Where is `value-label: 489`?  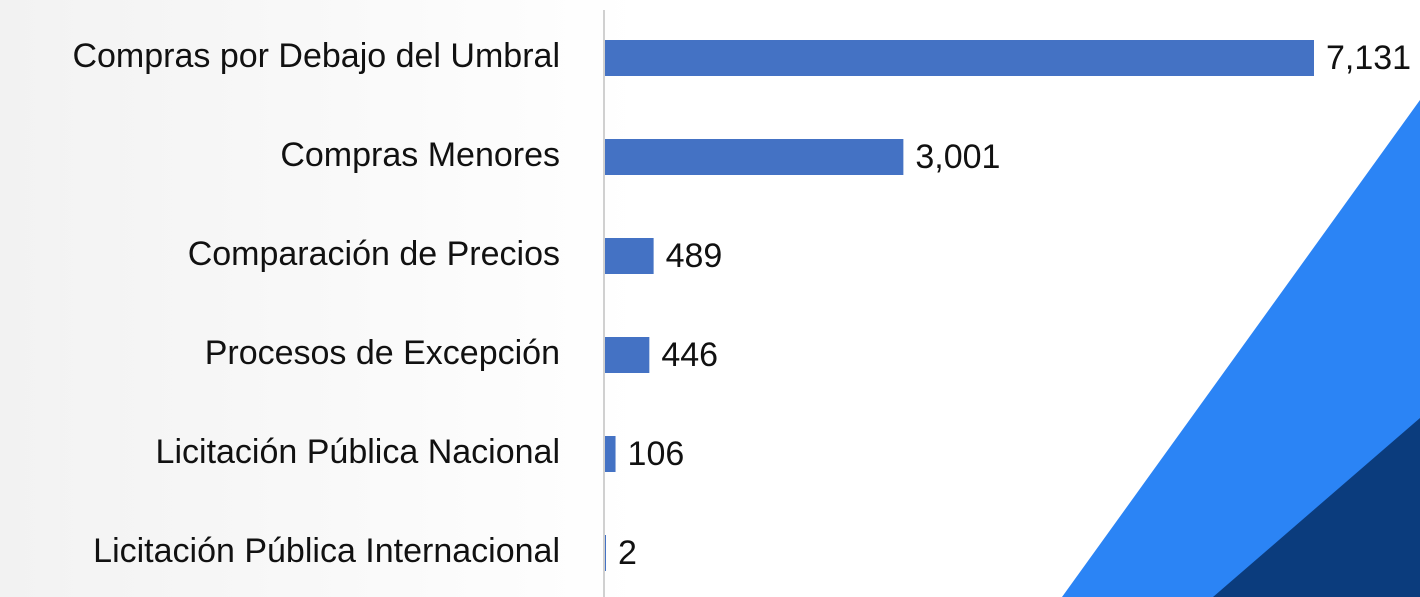 value-label: 489 is located at coordinates (694, 256).